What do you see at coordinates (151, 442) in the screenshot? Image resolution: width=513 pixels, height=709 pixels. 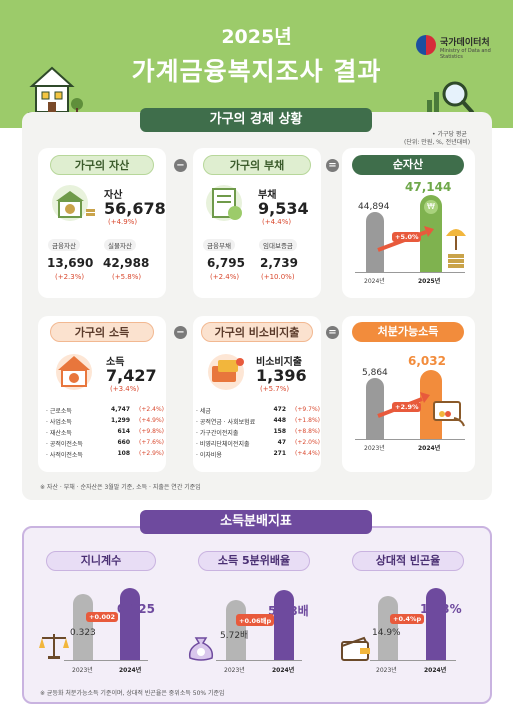 I see `breakdown-change: (+7.6%)` at bounding box center [151, 442].